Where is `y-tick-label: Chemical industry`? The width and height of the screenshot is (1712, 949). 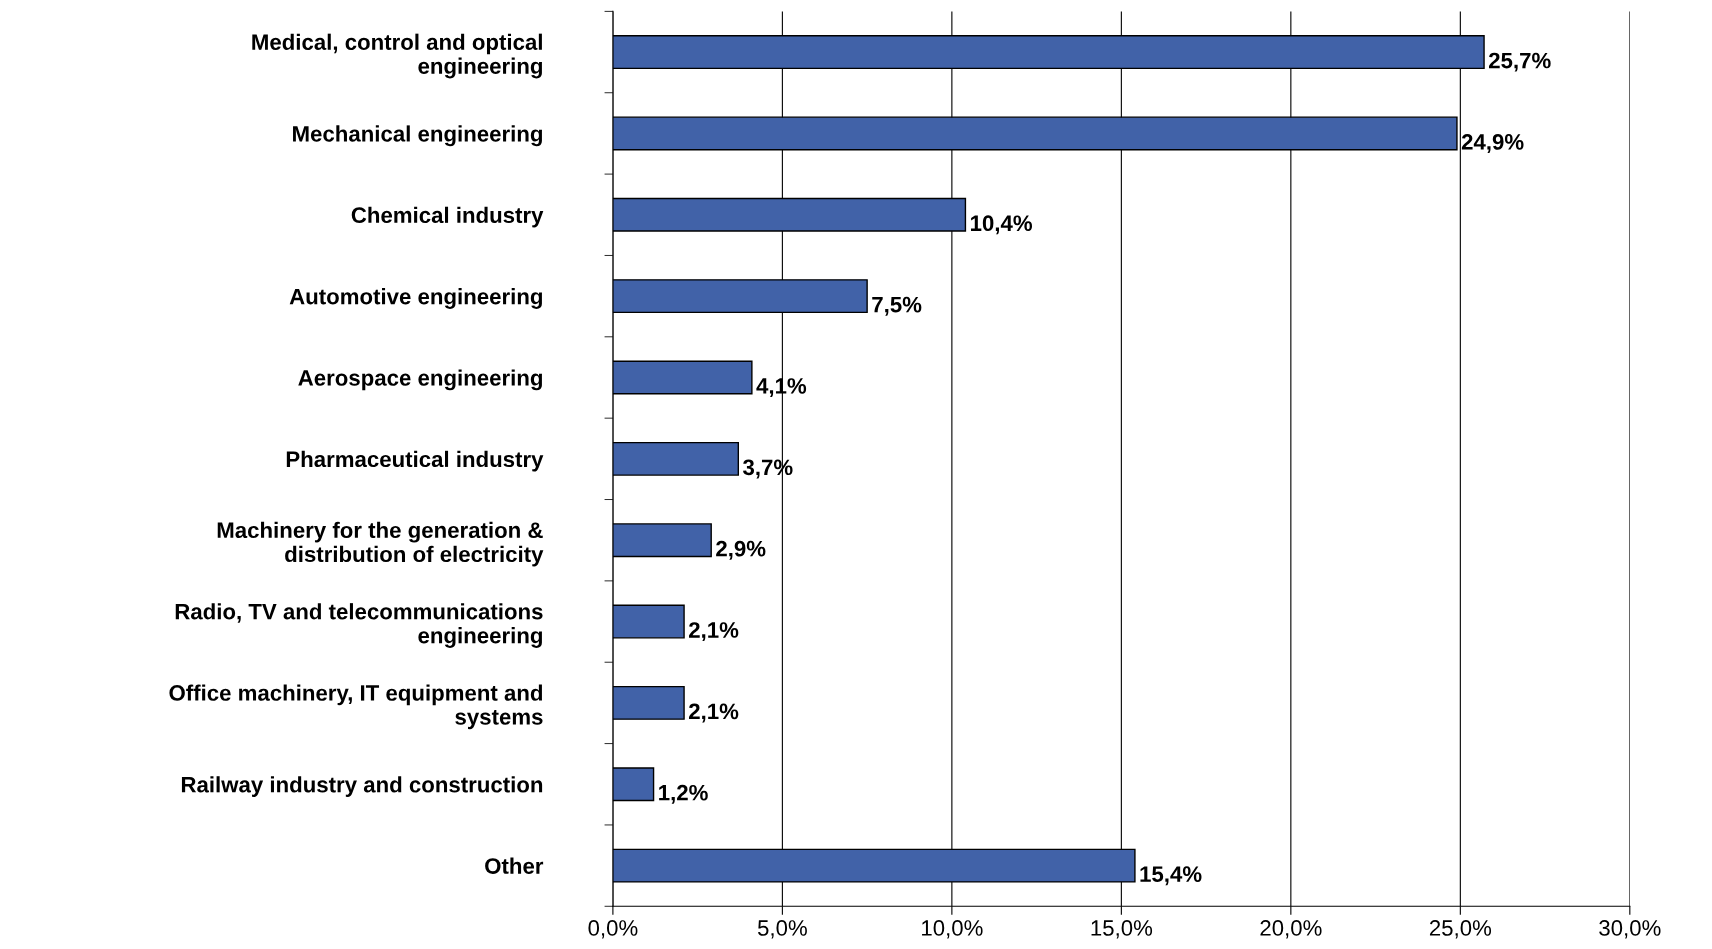
y-tick-label: Chemical industry is located at coordinates (447, 217).